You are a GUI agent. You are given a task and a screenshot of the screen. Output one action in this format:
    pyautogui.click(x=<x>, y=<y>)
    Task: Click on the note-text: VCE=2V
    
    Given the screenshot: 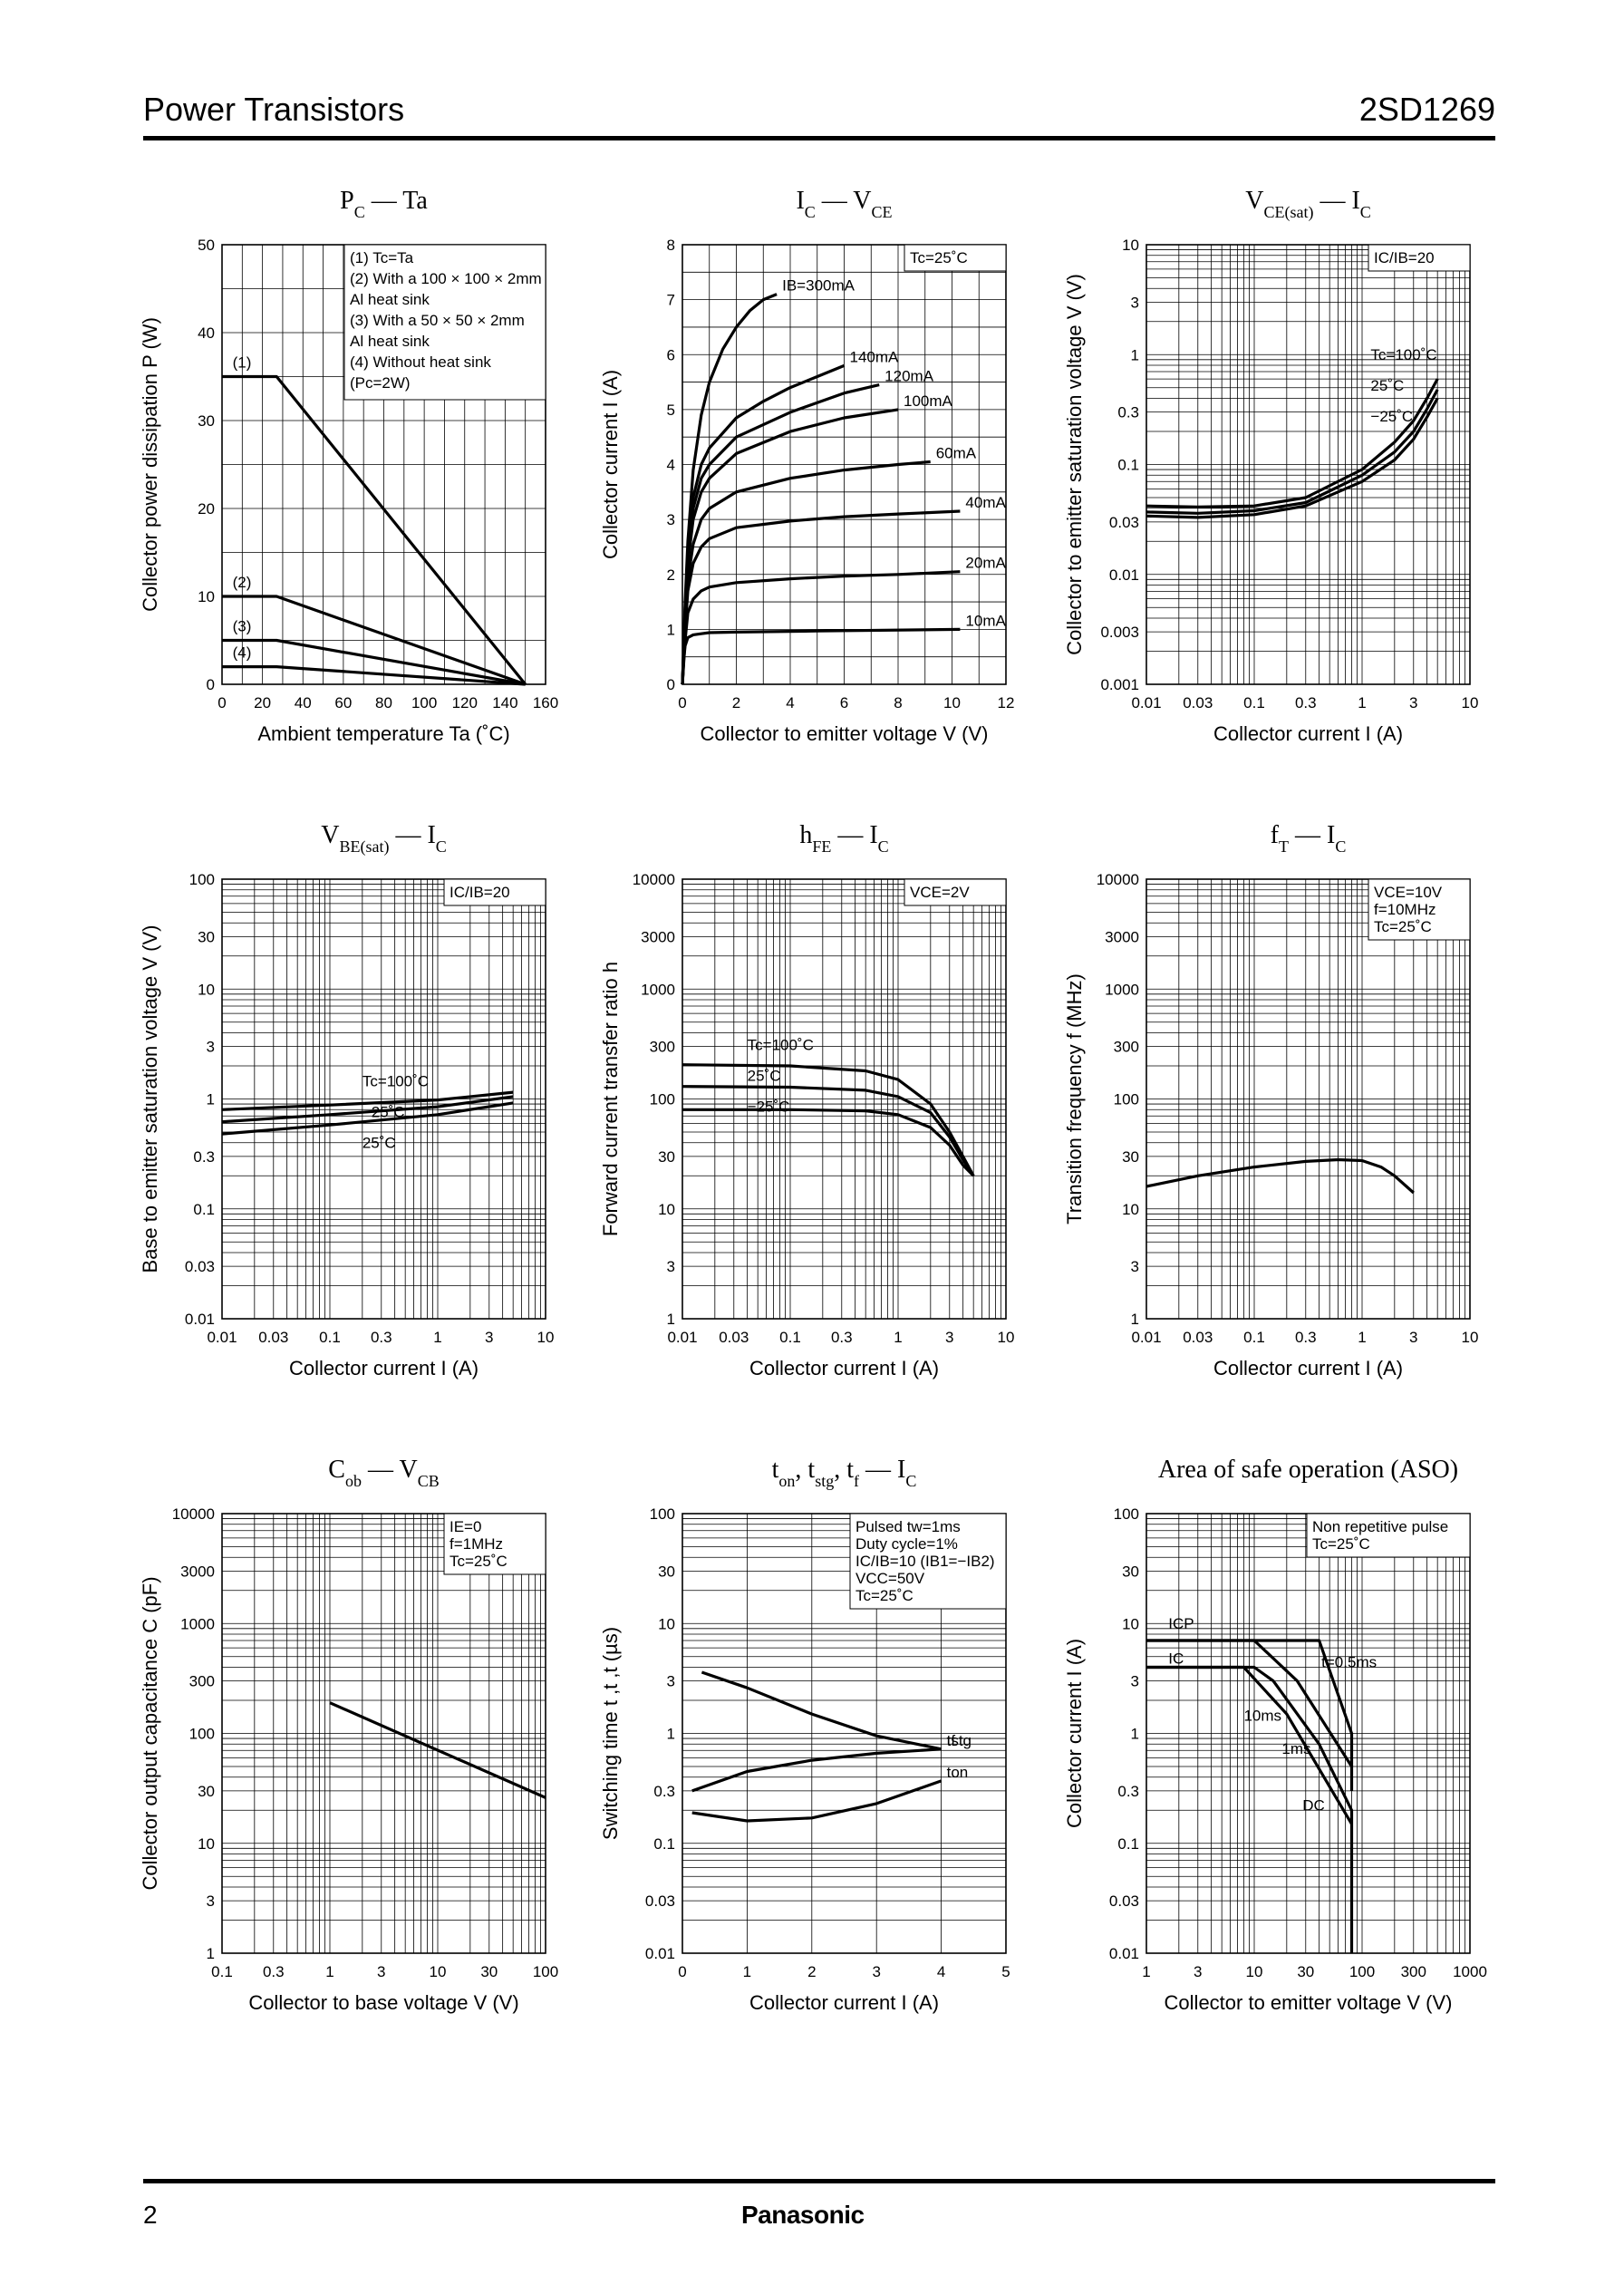 What is the action you would take?
    pyautogui.click(x=940, y=892)
    